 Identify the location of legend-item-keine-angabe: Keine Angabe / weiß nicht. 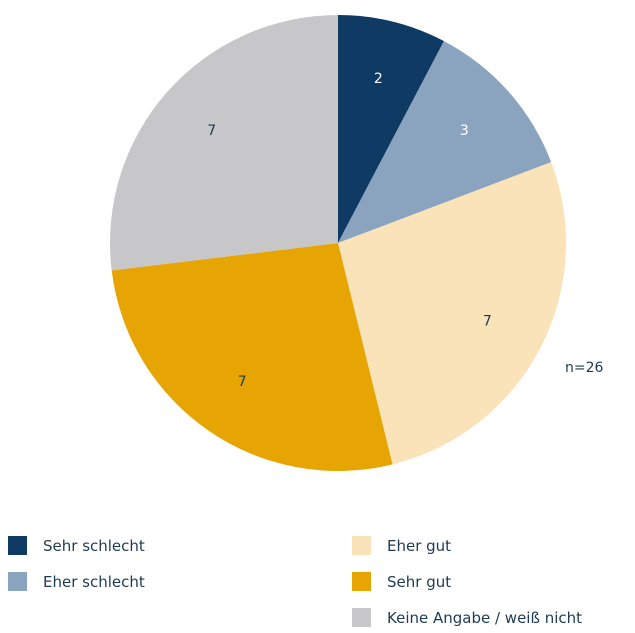
(467, 617).